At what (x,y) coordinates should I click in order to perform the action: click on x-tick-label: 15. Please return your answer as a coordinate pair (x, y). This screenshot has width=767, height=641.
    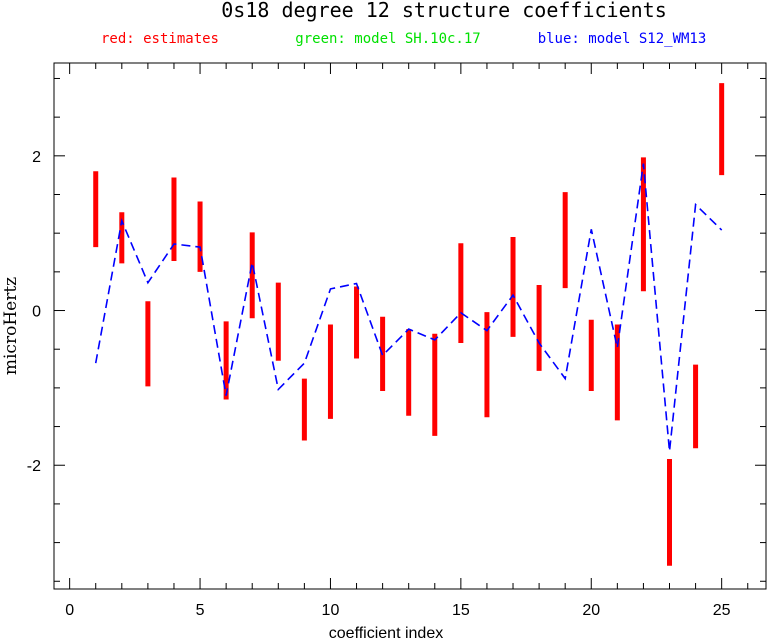
    Looking at the image, I should click on (461, 610).